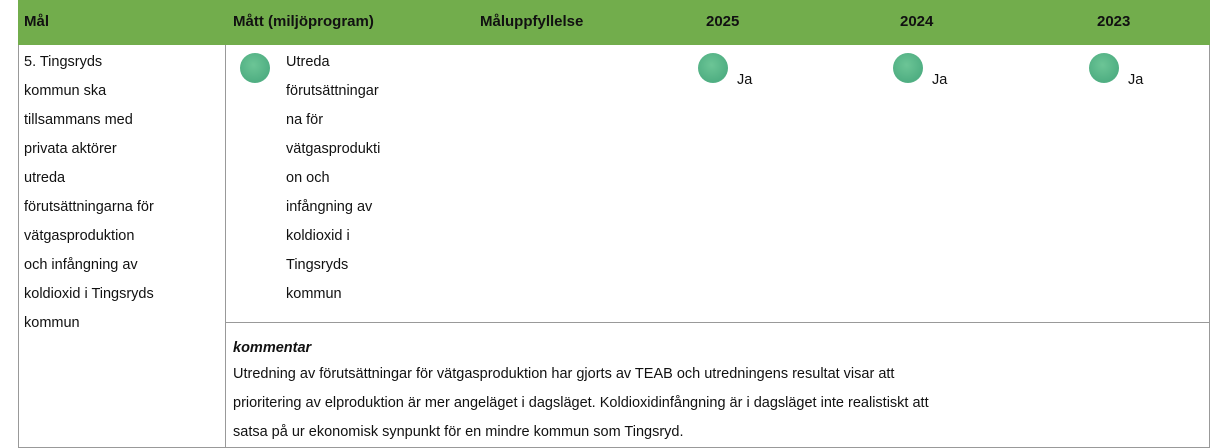  What do you see at coordinates (65, 91) in the screenshot?
I see `goal-text: kommun ska` at bounding box center [65, 91].